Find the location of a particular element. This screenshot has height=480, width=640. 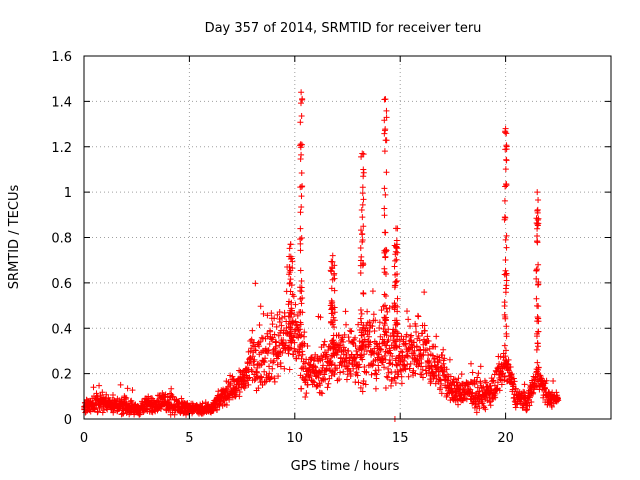

y-axis-title: SRMTID / TECUs is located at coordinates (14, 237).